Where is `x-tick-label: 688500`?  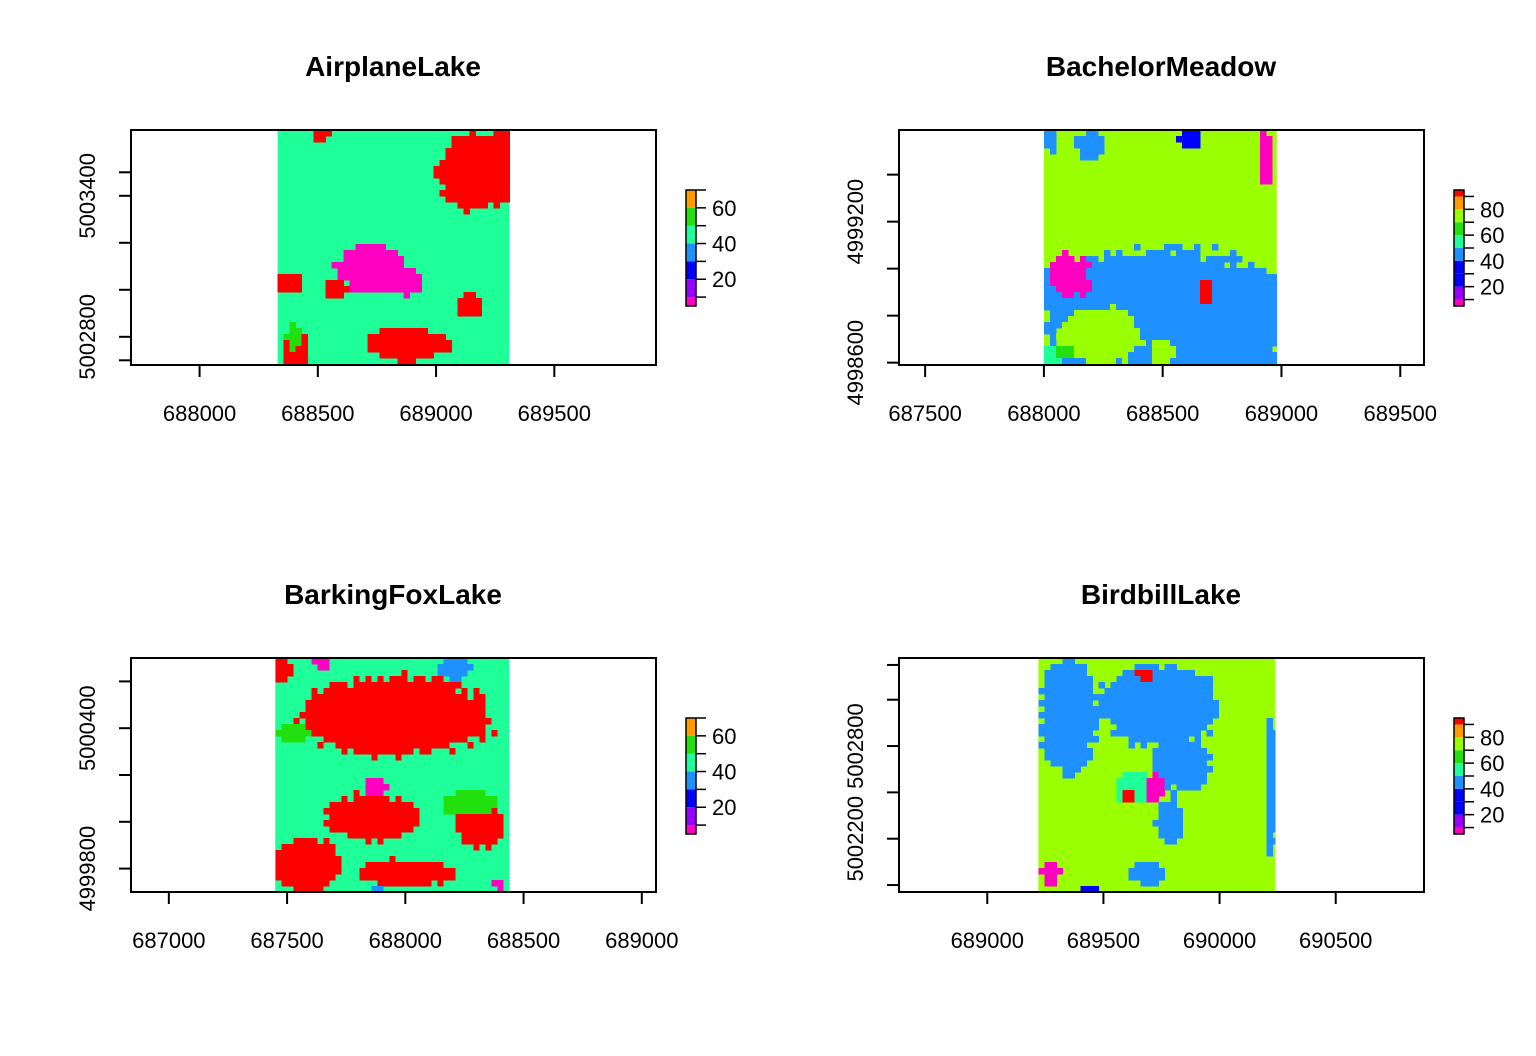 x-tick-label: 688500 is located at coordinates (523, 940).